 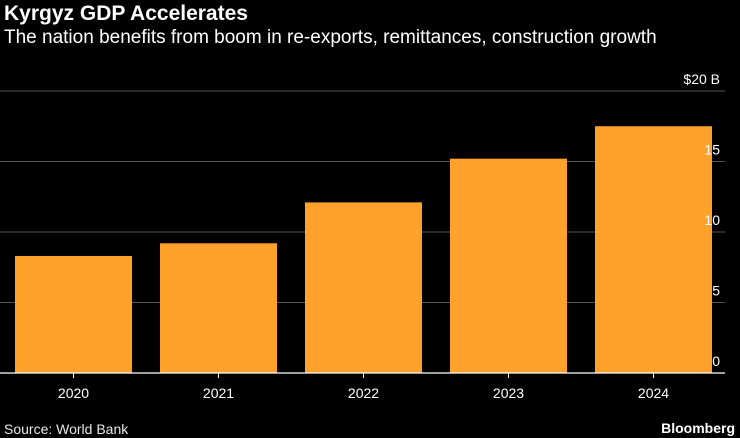 I want to click on y-tick-label: 10, so click(x=712, y=220).